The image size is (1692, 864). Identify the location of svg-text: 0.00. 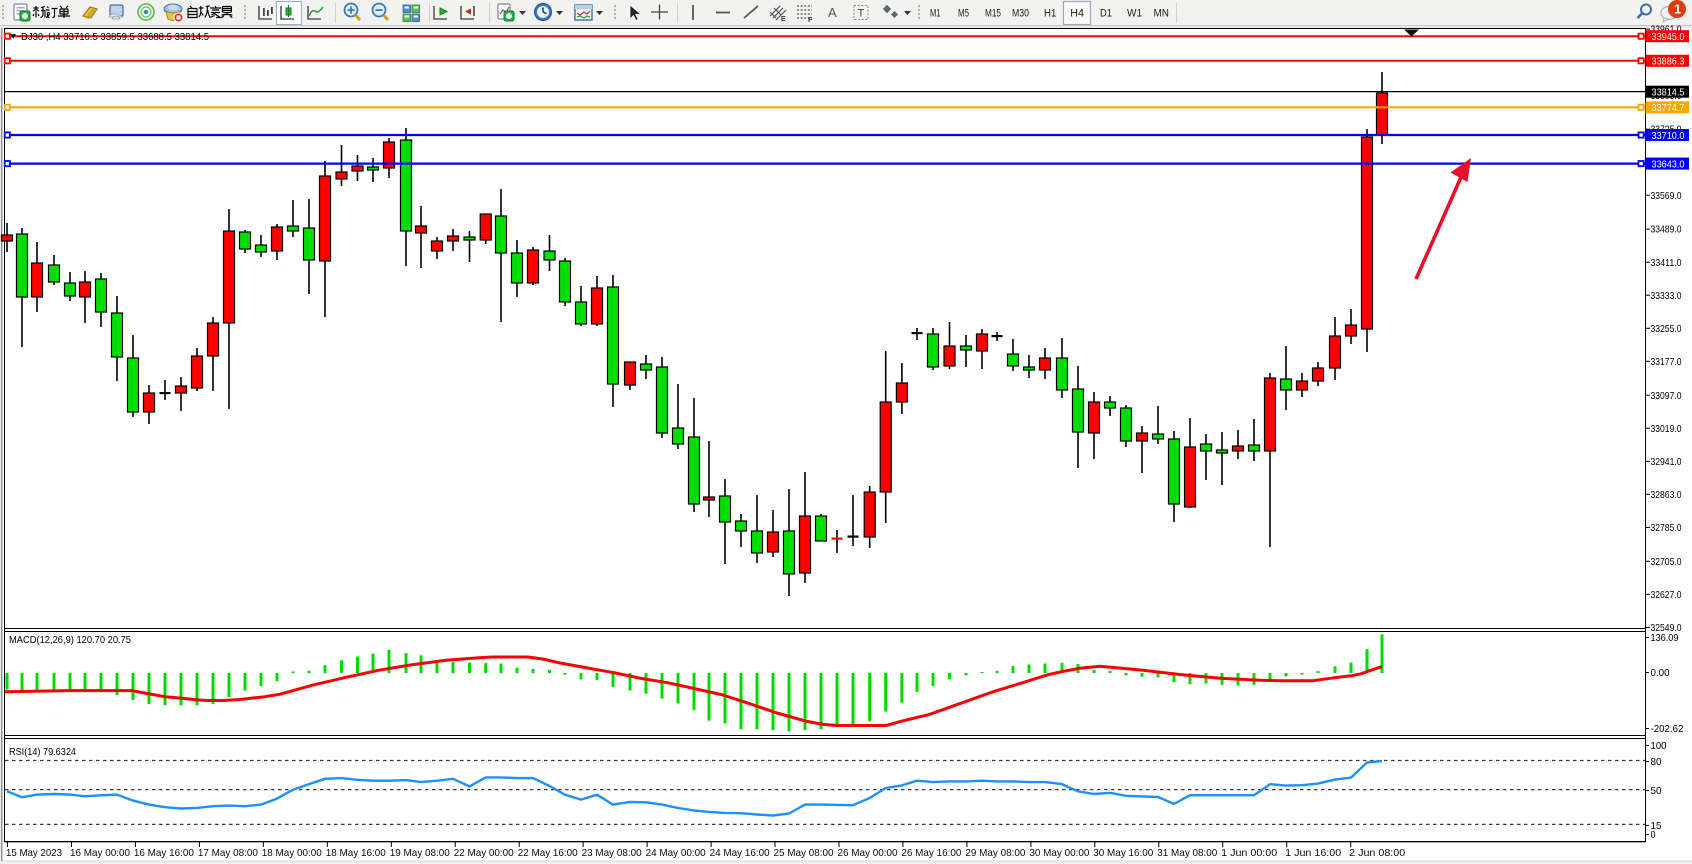
(1660, 673).